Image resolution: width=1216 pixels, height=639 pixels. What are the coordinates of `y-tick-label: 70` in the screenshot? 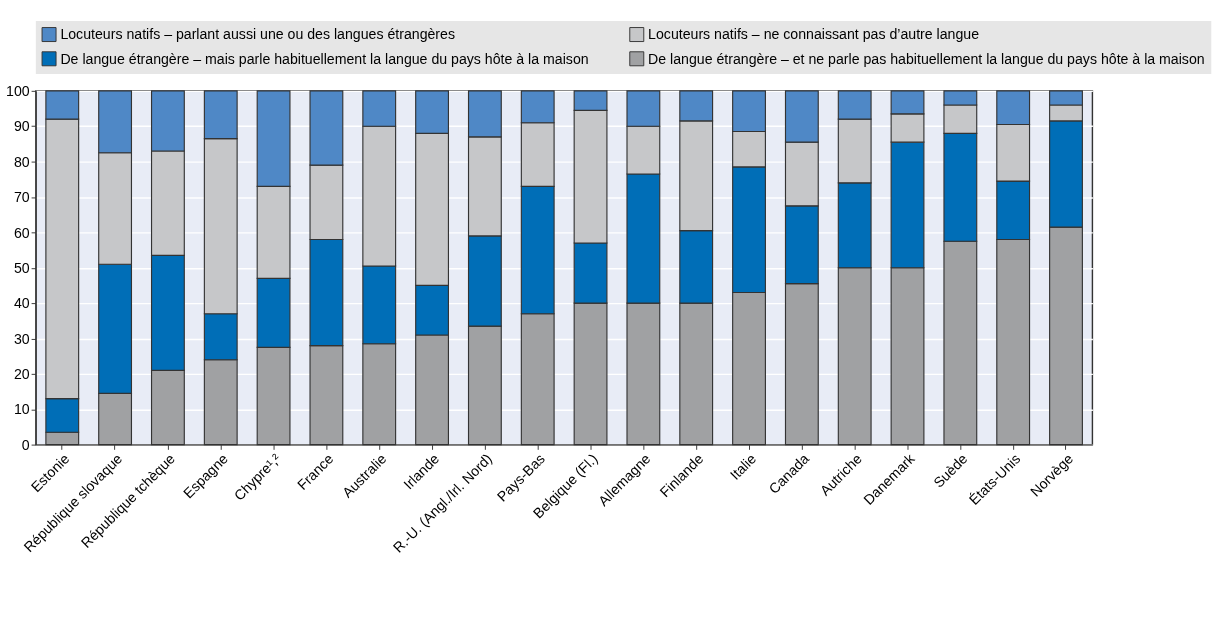 It's located at (21, 197).